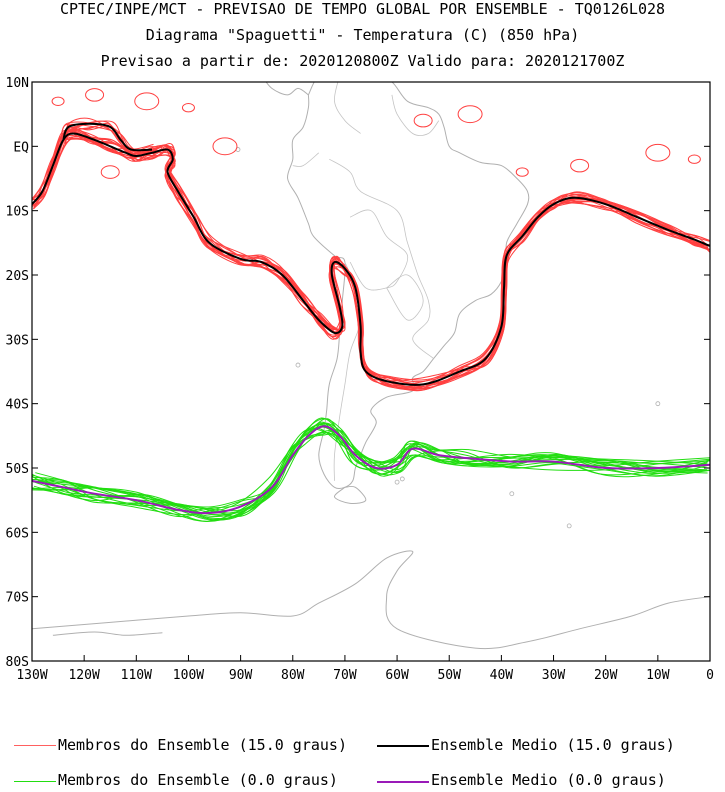  I want to click on lon-label: 100W, so click(188, 675).